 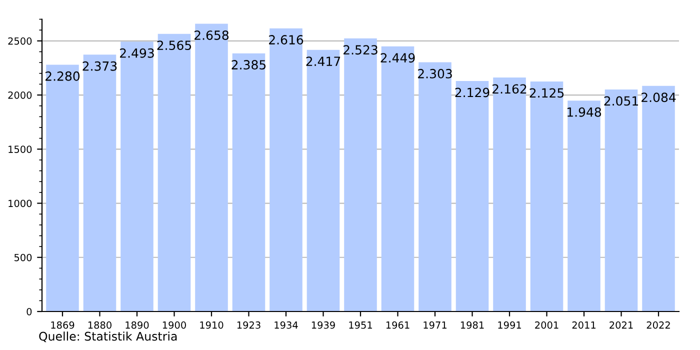 I want to click on data-label: 2.125, so click(x=547, y=93).